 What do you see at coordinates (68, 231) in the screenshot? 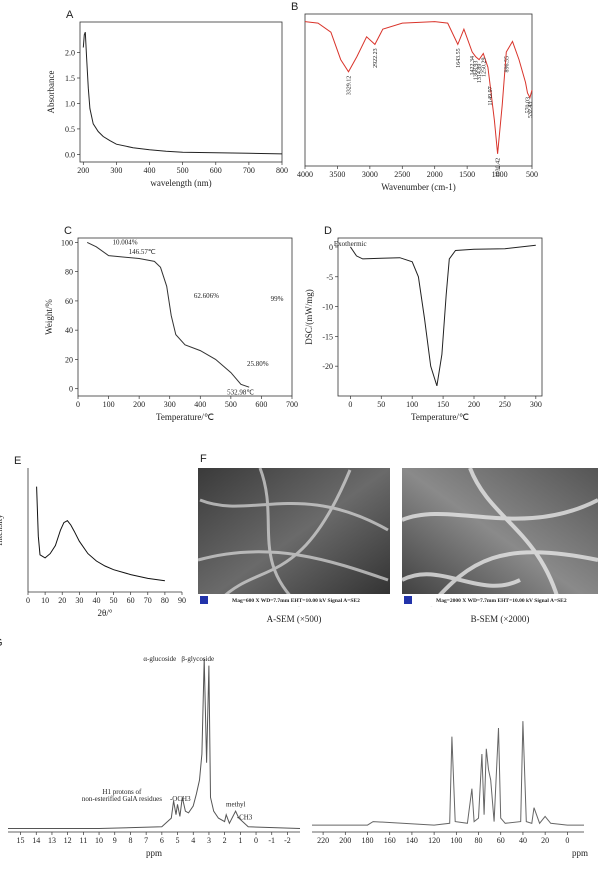
I see `panel-label: C` at bounding box center [68, 231].